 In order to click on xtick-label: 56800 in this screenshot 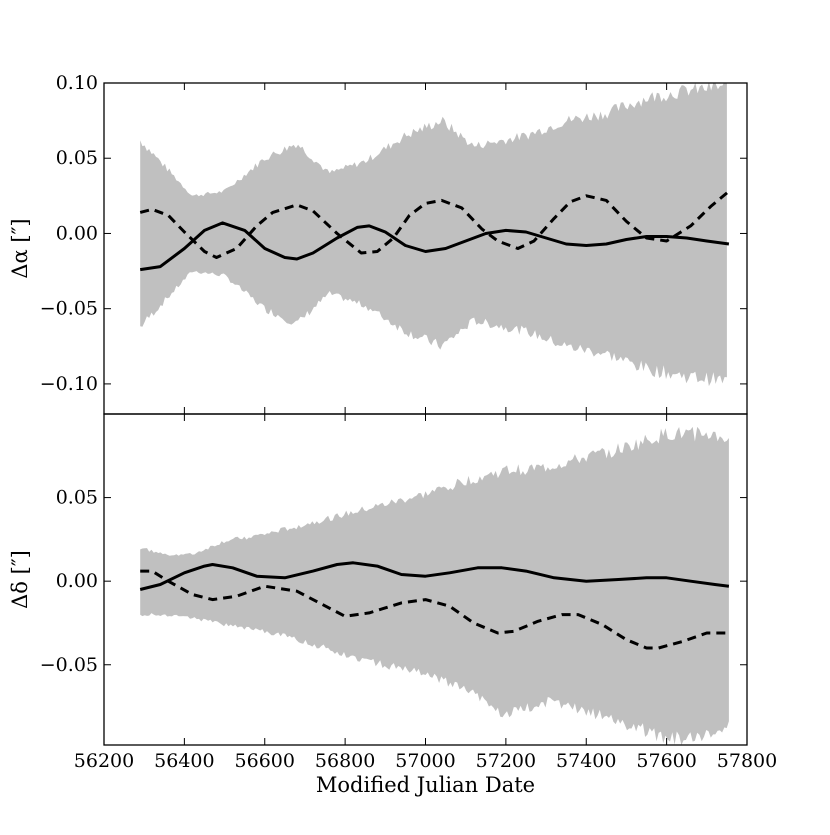, I will do `click(345, 761)`.